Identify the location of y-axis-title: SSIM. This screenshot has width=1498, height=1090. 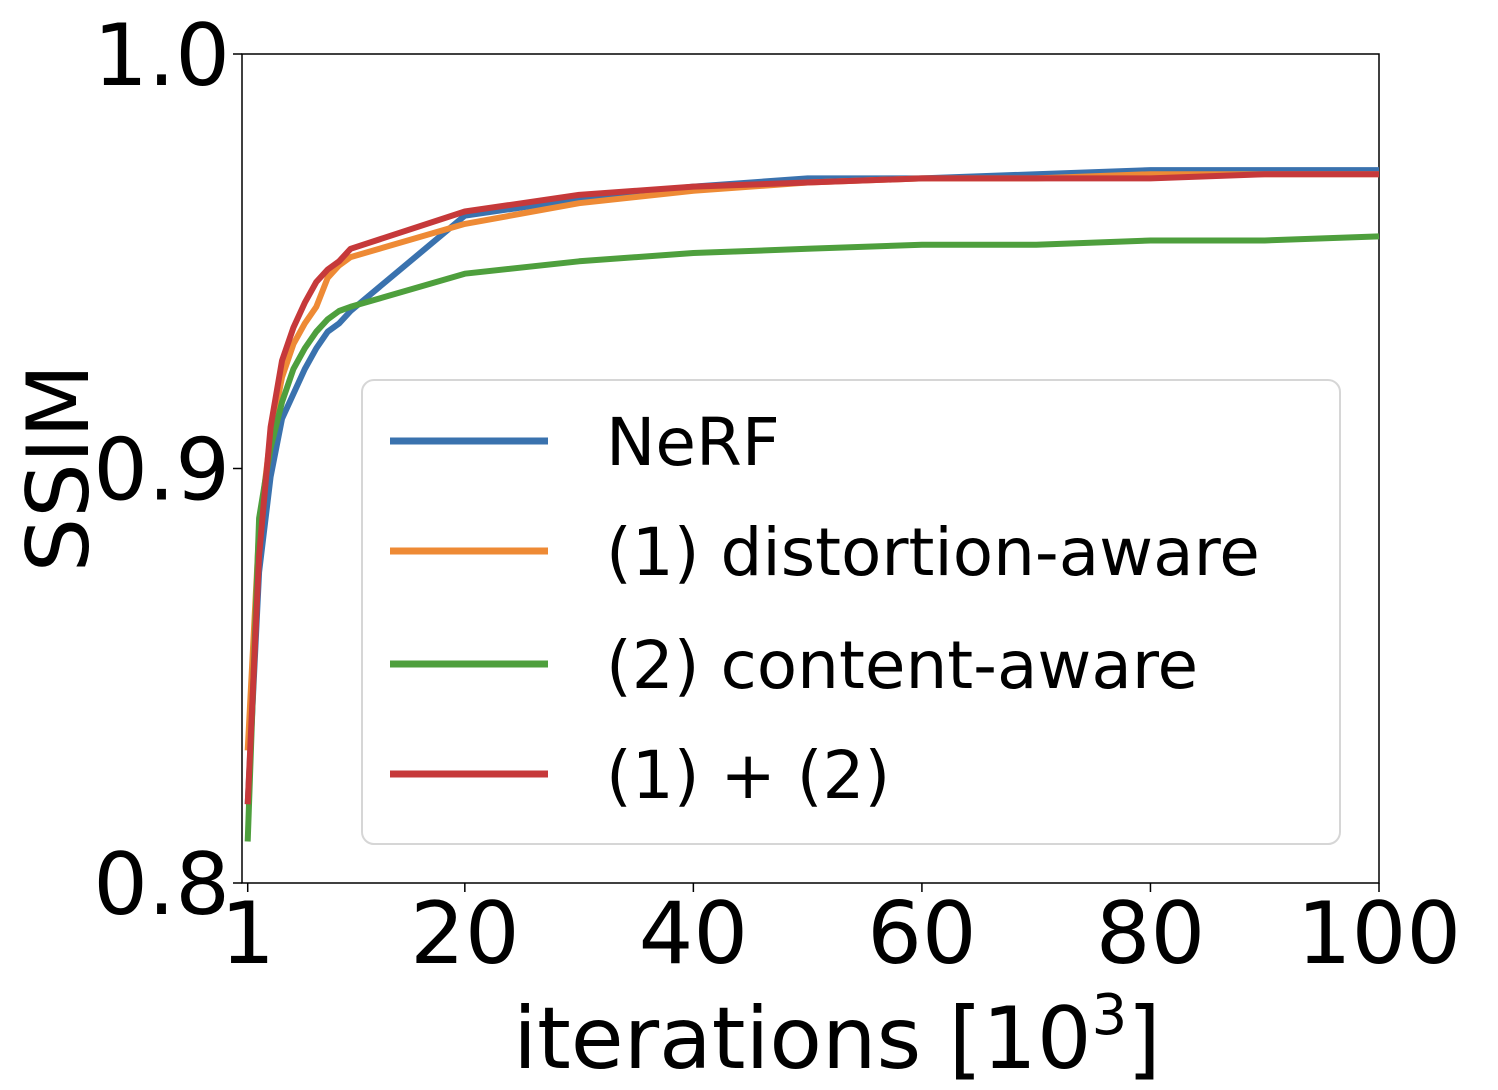
(59, 468).